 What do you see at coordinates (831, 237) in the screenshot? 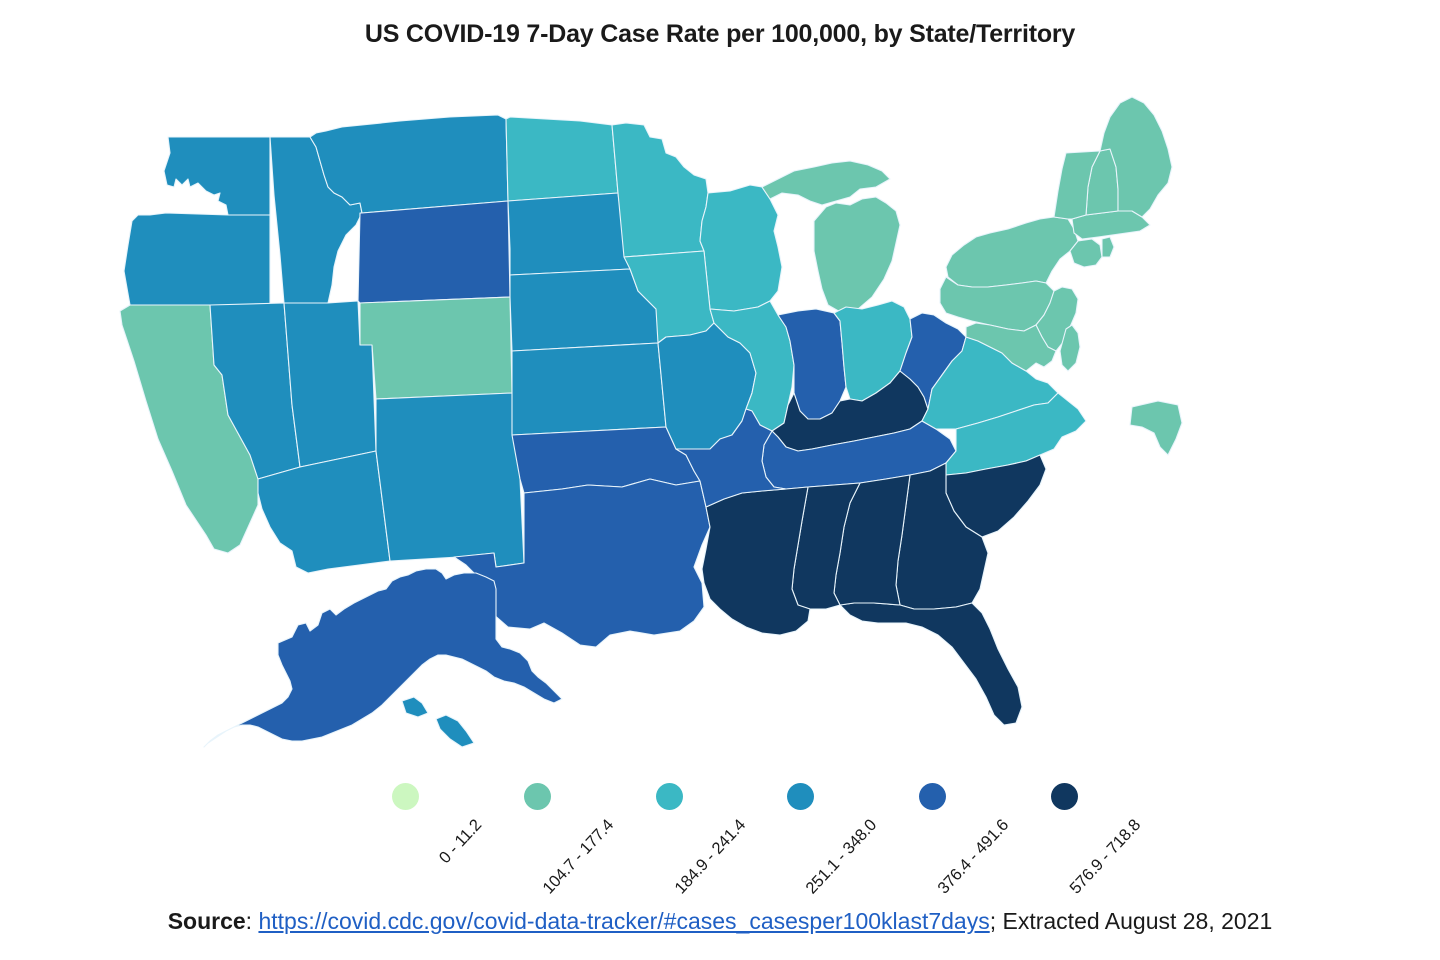
I see `state-MI` at bounding box center [831, 237].